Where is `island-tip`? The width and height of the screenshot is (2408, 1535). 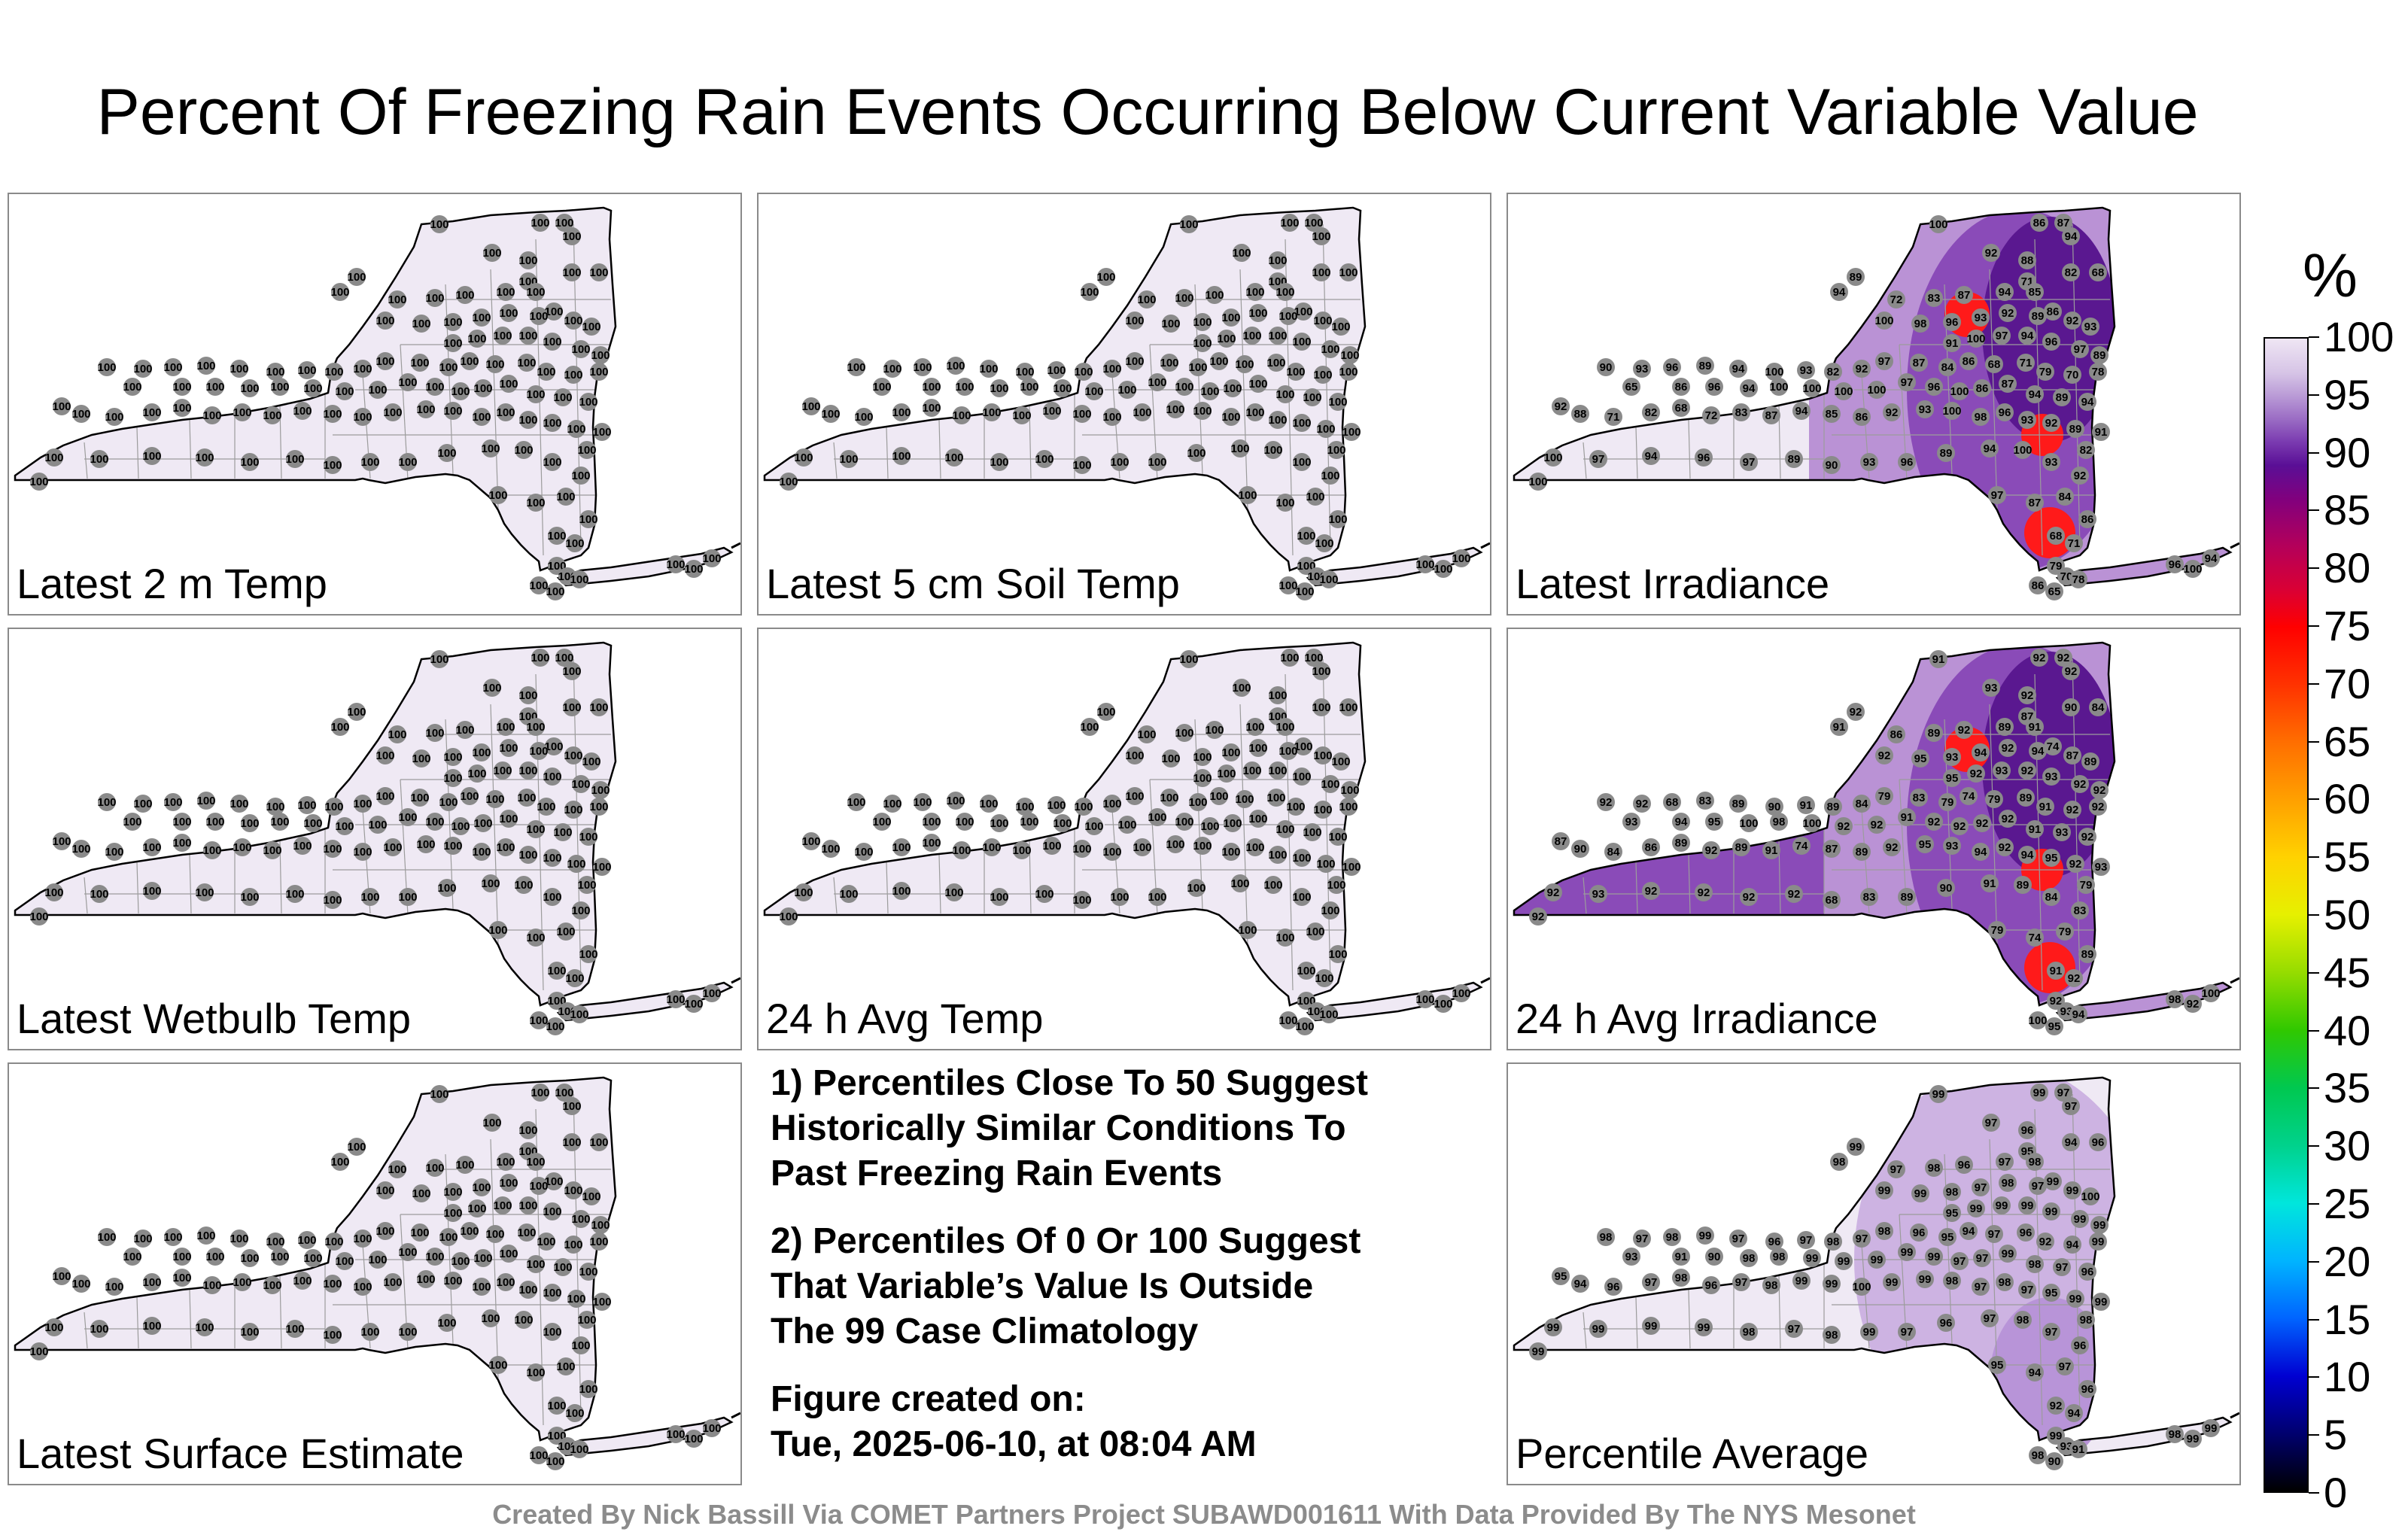
island-tip is located at coordinates (1485, 545).